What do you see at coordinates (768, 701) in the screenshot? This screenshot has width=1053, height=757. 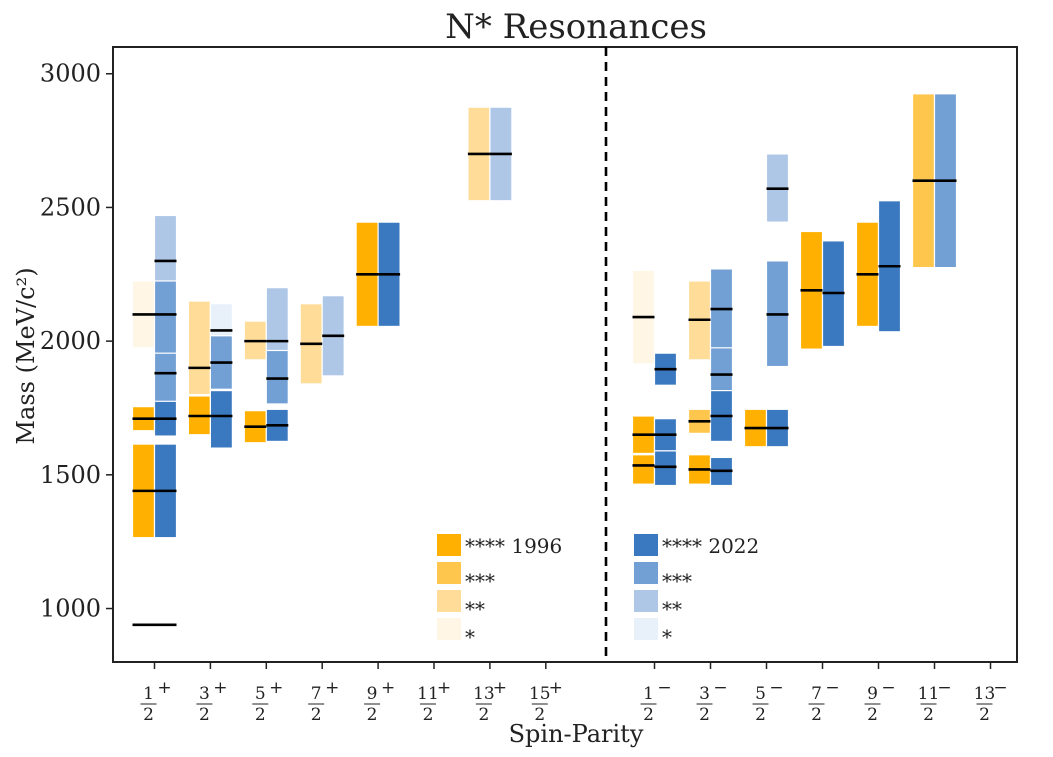 I see `x-tick-label: 52−` at bounding box center [768, 701].